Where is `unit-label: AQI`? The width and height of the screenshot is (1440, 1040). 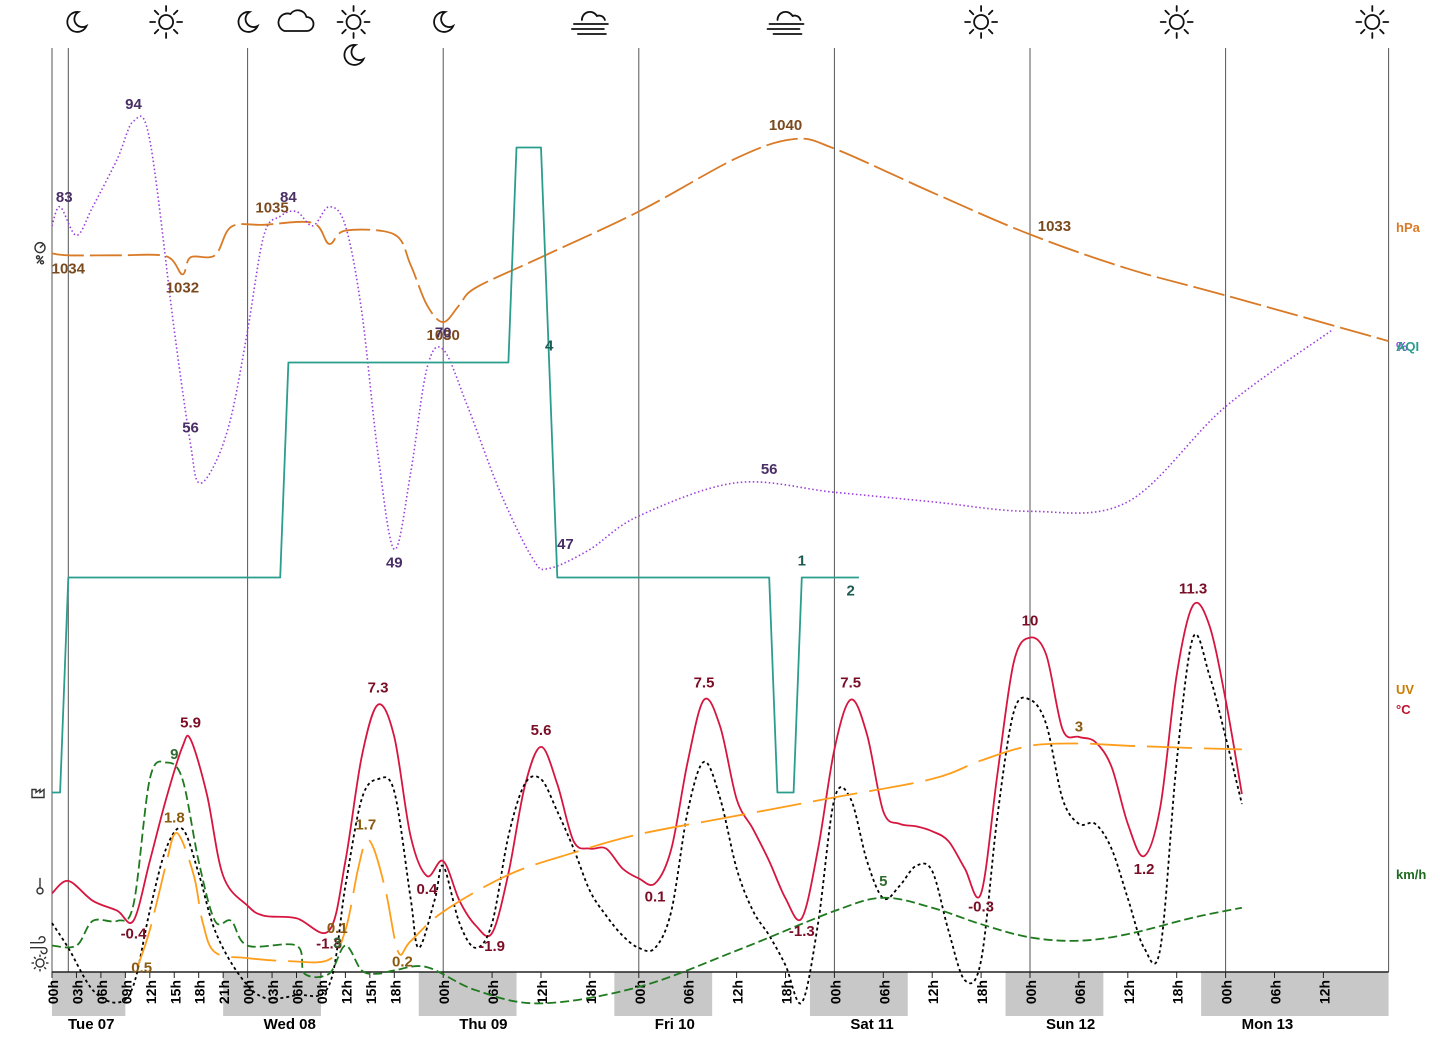 unit-label: AQI is located at coordinates (1407, 346).